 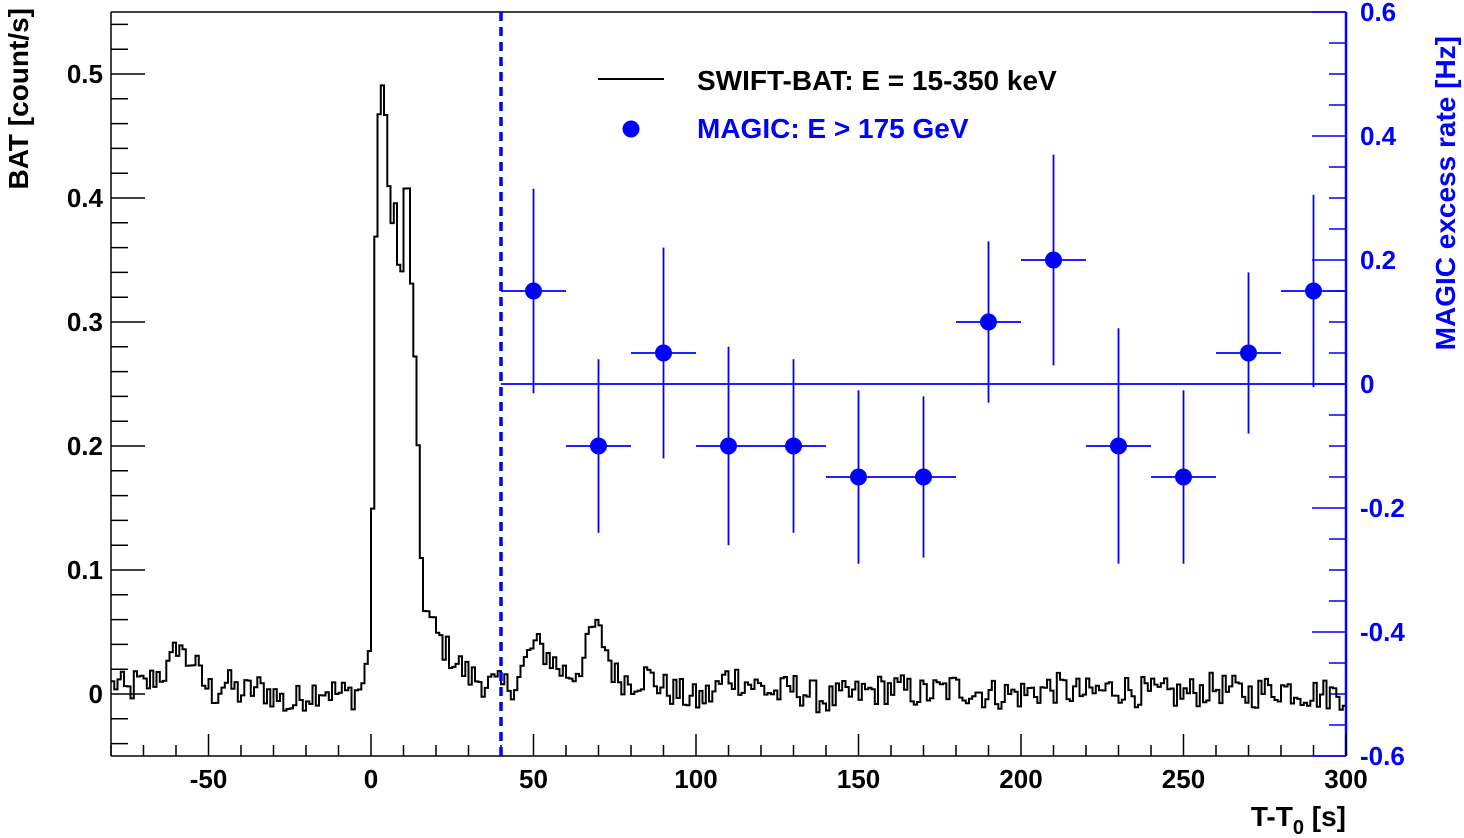 I want to click on legend-label-magic: MAGIC: E > 175 GeV, so click(x=833, y=128).